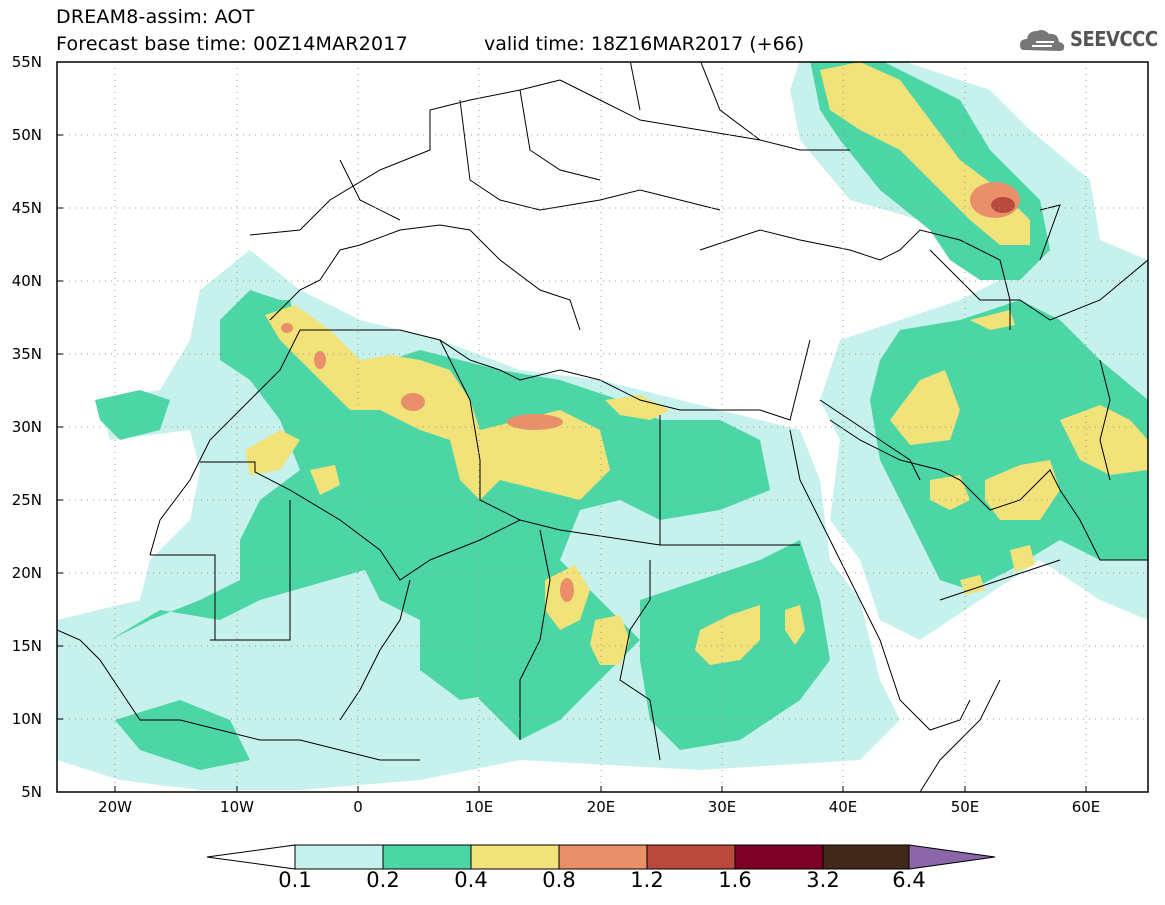 Image resolution: width=1165 pixels, height=905 pixels. Describe the element at coordinates (601, 807) in the screenshot. I see `lon-label: 20E` at that location.